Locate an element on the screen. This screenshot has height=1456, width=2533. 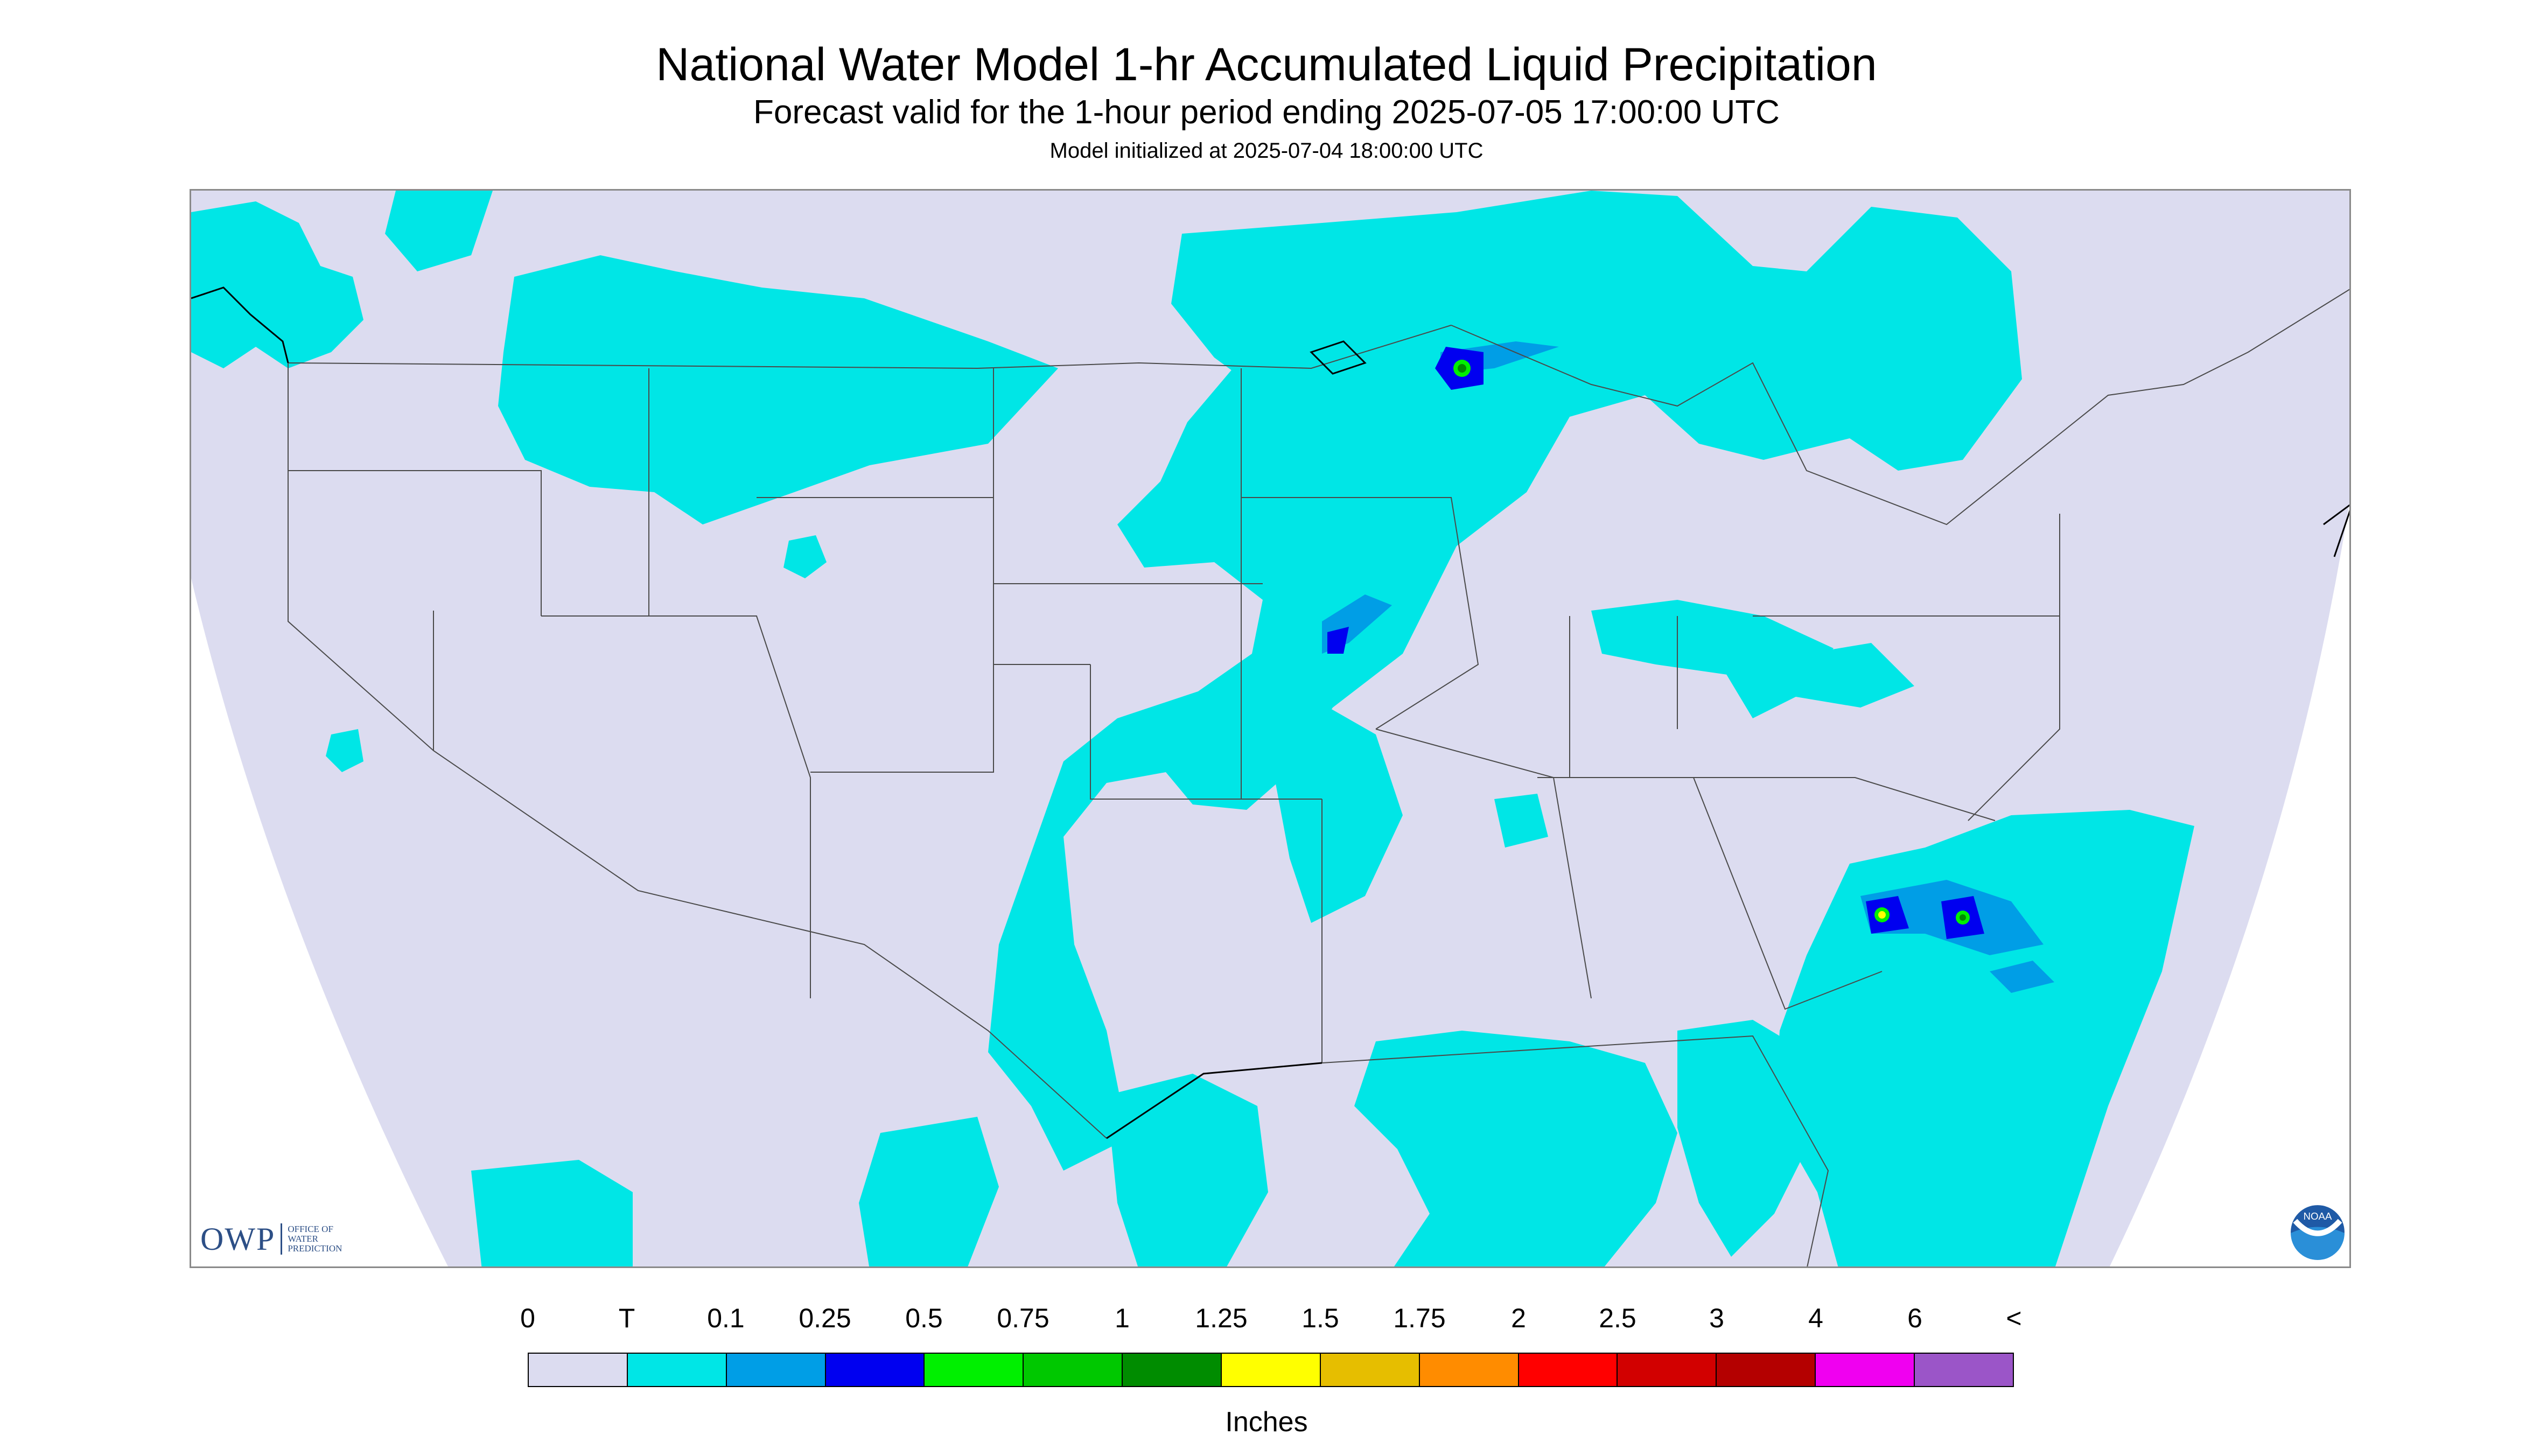
legend-label: < is located at coordinates (2014, 1318).